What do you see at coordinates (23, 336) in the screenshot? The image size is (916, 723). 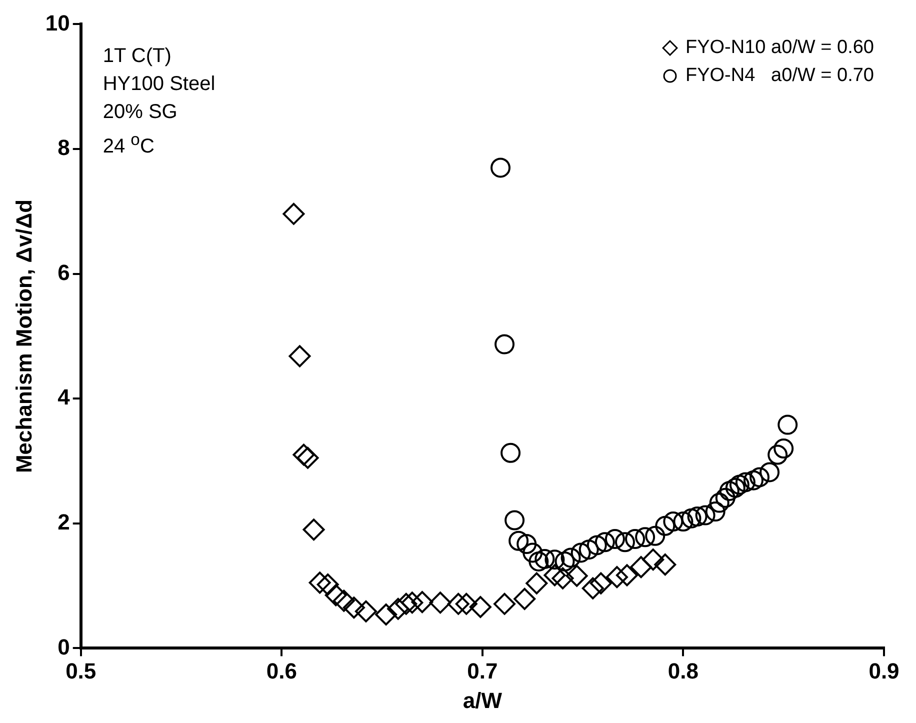 I see `y-axis-title: Mechanism Motion, Δv/Δd` at bounding box center [23, 336].